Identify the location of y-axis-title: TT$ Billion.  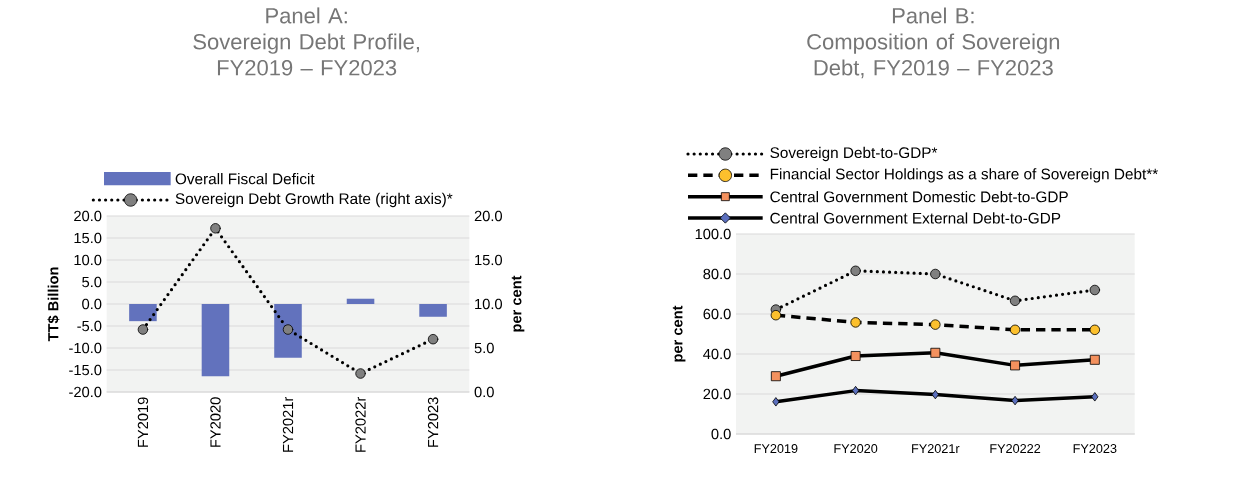
(53, 304).